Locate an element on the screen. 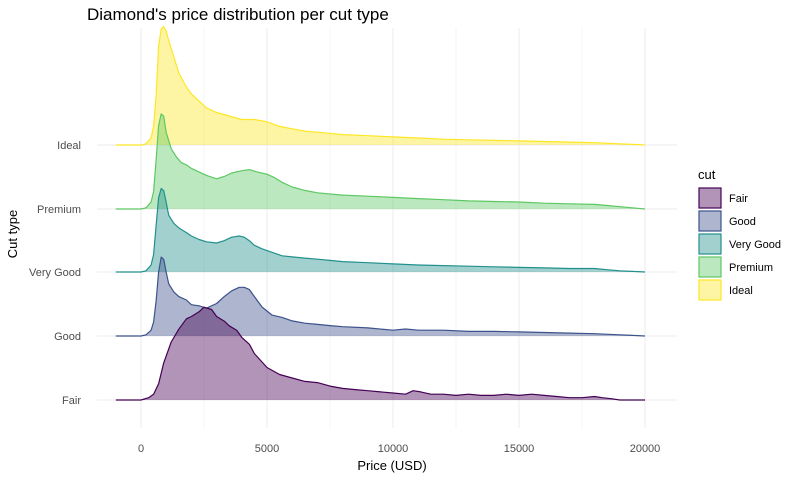 This screenshot has height=480, width=800. legend-label: Ideal is located at coordinates (741, 291).